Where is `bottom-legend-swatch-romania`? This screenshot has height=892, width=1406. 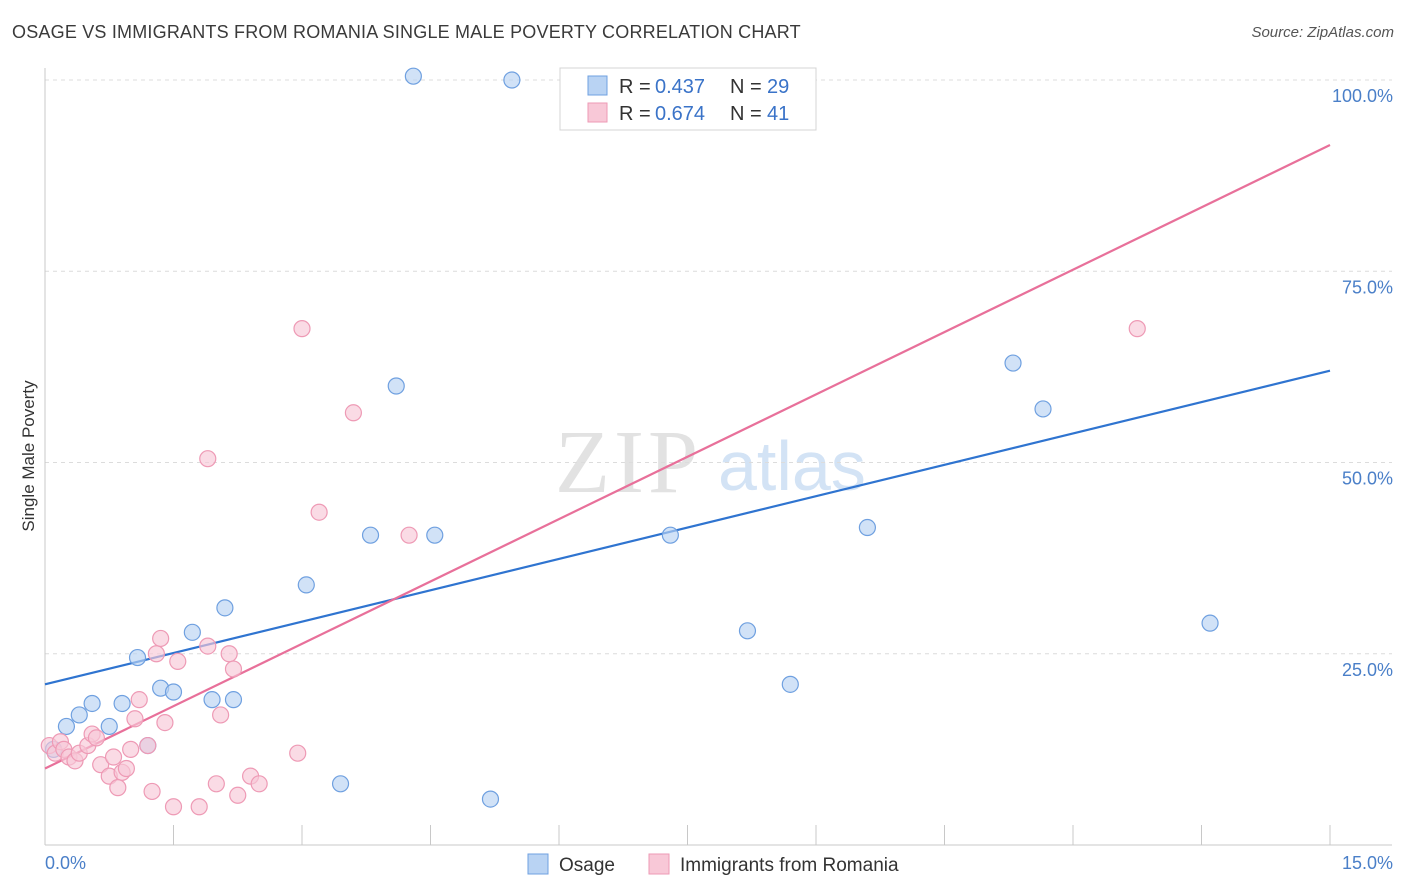 bottom-legend-swatch-romania is located at coordinates (659, 864).